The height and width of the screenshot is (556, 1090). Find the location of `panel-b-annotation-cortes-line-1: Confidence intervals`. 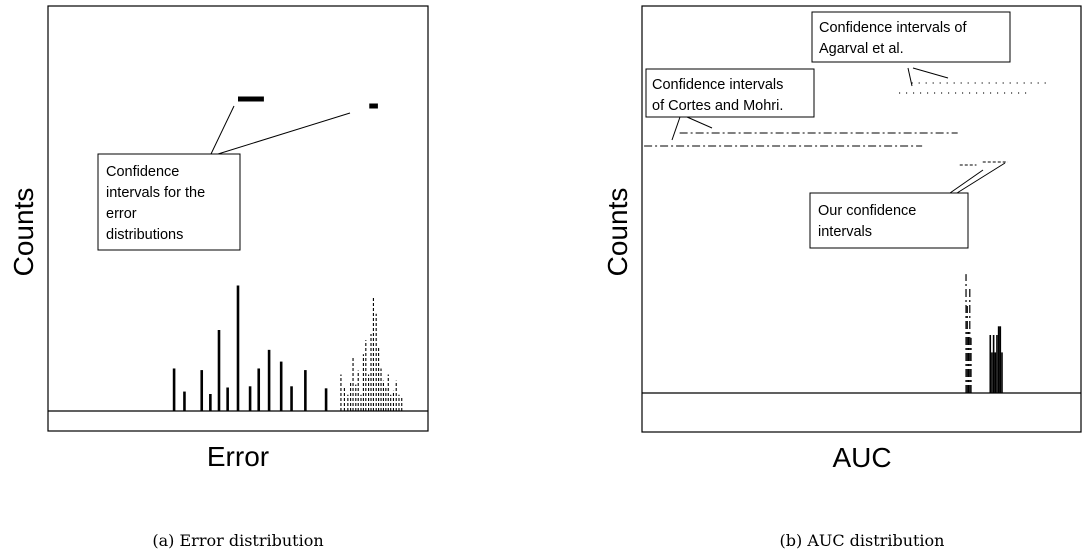

panel-b-annotation-cortes-line-1: Confidence intervals is located at coordinates (717, 85).